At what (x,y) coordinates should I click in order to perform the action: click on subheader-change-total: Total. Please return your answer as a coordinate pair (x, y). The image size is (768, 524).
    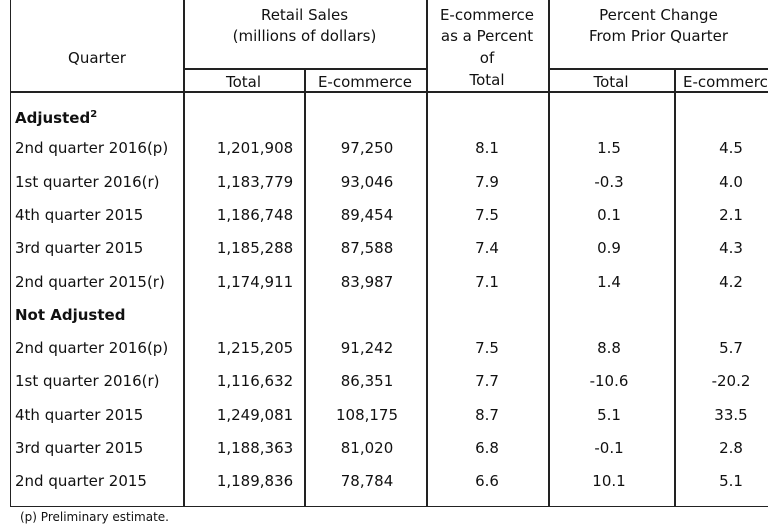
    Looking at the image, I should click on (611, 82).